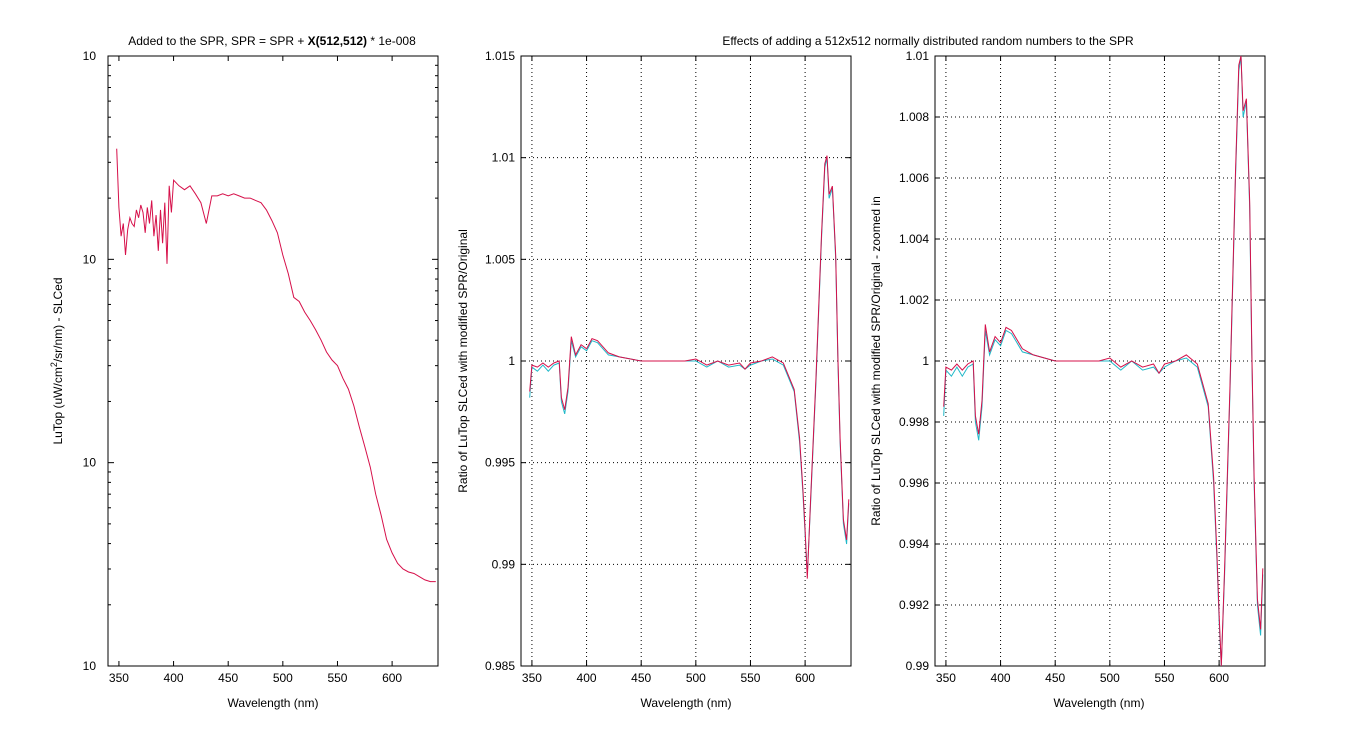 The width and height of the screenshot is (1350, 750). What do you see at coordinates (500, 56) in the screenshot?
I see `y-tick-label: 1.015` at bounding box center [500, 56].